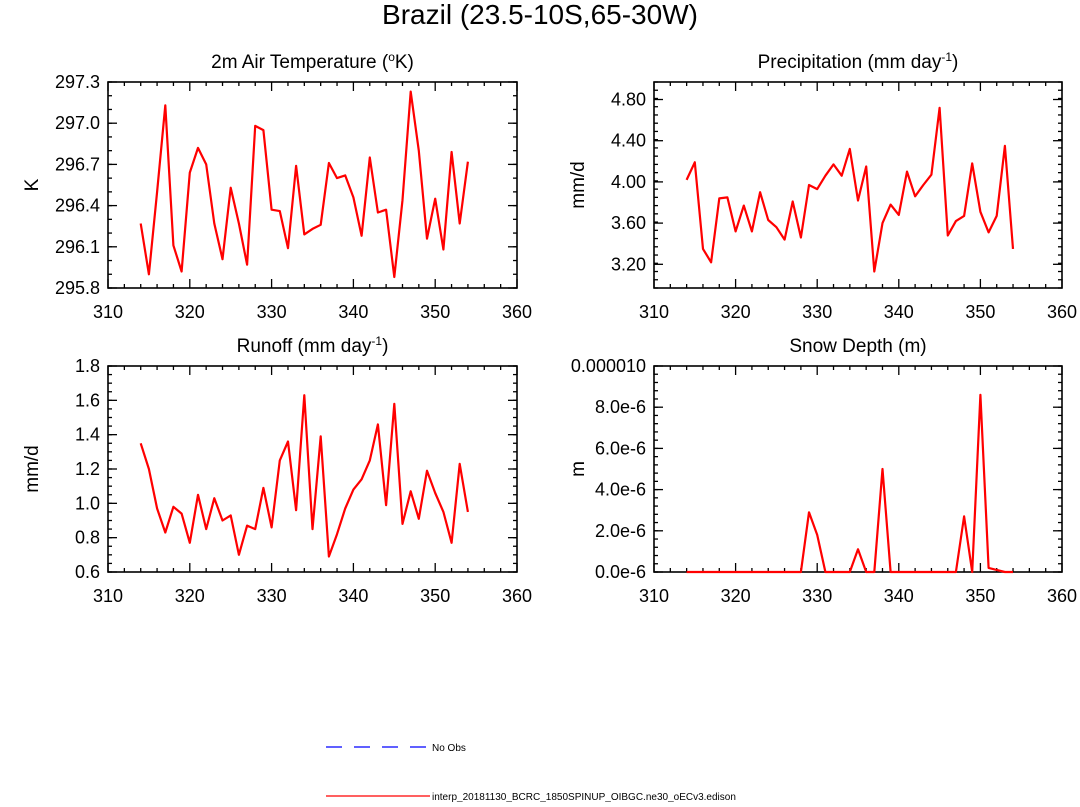  What do you see at coordinates (628, 141) in the screenshot?
I see `y-tick-label: 4.40` at bounding box center [628, 141].